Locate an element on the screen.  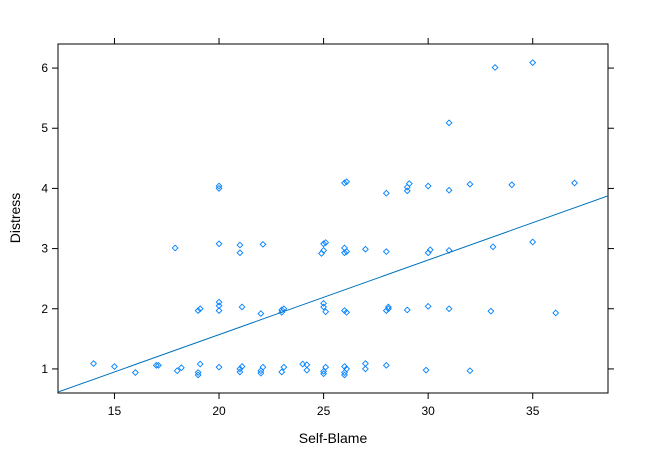
x-tick-label: 15 is located at coordinates (115, 411).